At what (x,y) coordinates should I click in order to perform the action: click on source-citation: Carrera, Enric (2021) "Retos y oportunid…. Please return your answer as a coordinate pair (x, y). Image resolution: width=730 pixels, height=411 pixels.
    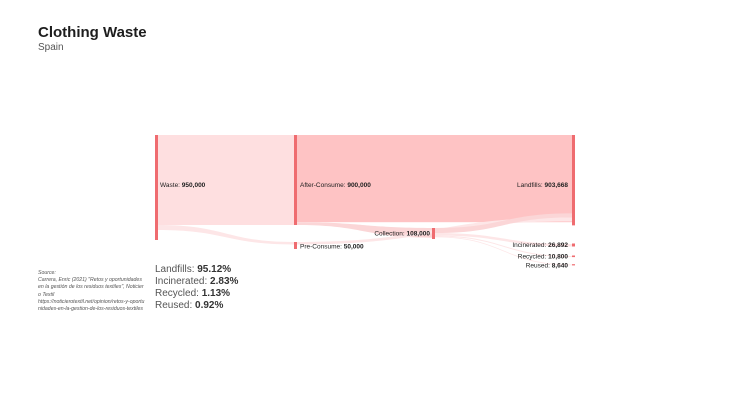
    Looking at the image, I should click on (91, 287).